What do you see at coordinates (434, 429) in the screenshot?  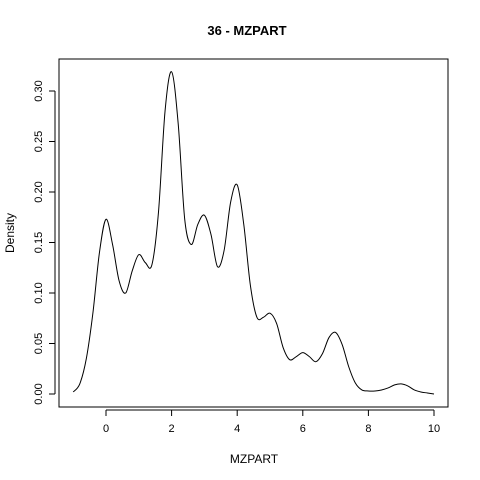 I see `x-tick-label: 10` at bounding box center [434, 429].